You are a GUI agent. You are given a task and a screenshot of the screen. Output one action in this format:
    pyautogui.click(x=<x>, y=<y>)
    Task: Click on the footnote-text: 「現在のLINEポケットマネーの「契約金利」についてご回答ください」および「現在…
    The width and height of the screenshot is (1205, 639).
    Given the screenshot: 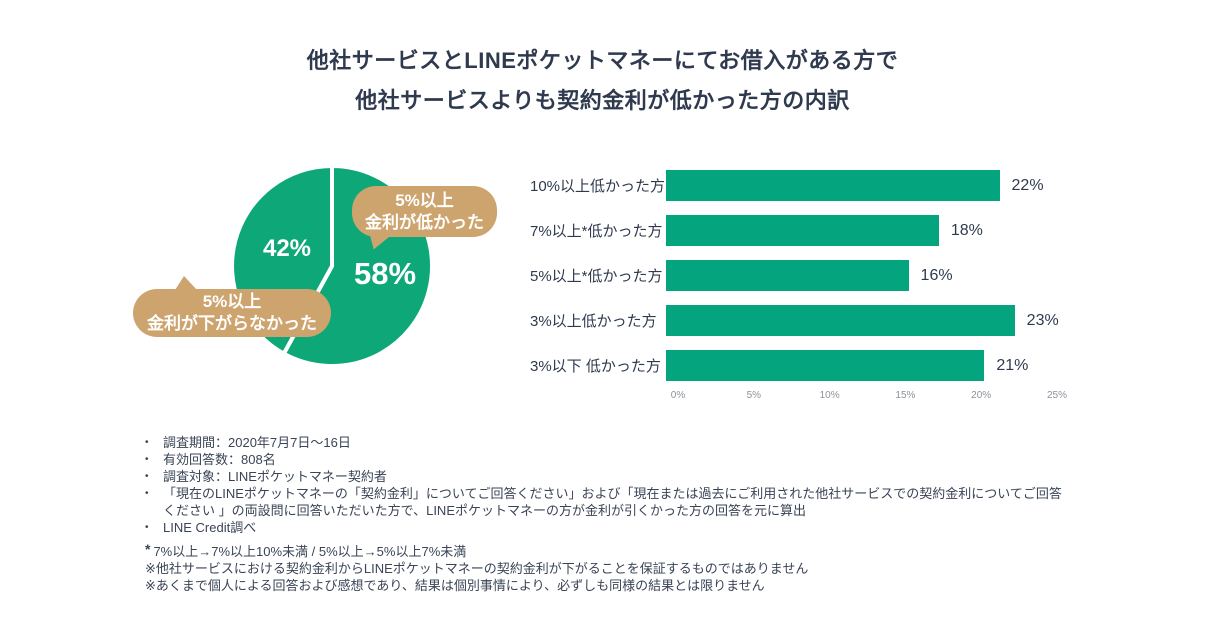 What is the action you would take?
    pyautogui.click(x=612, y=502)
    